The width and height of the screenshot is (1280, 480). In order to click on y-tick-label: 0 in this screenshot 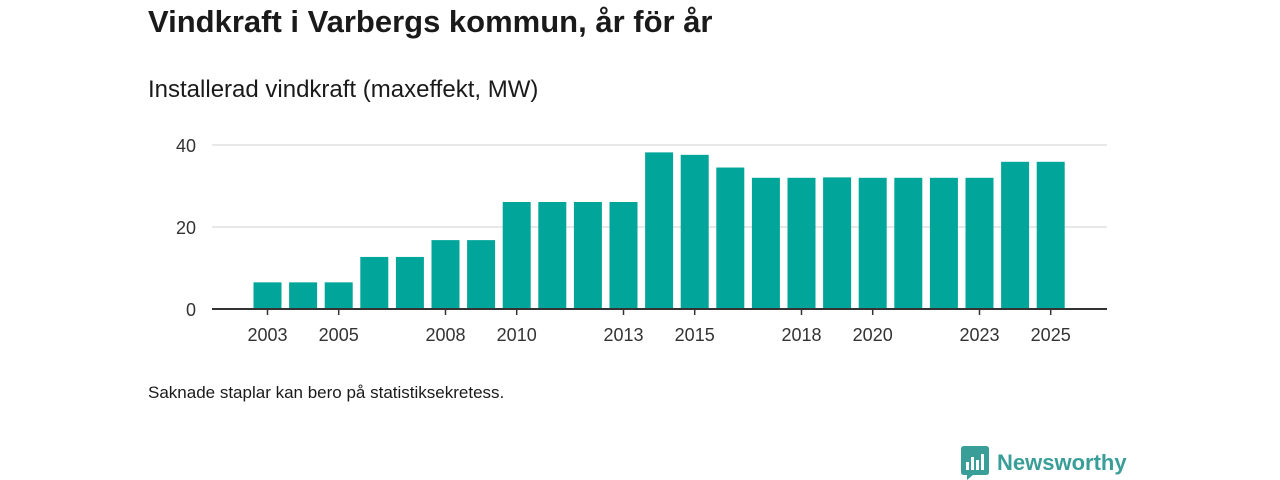, I will do `click(191, 310)`.